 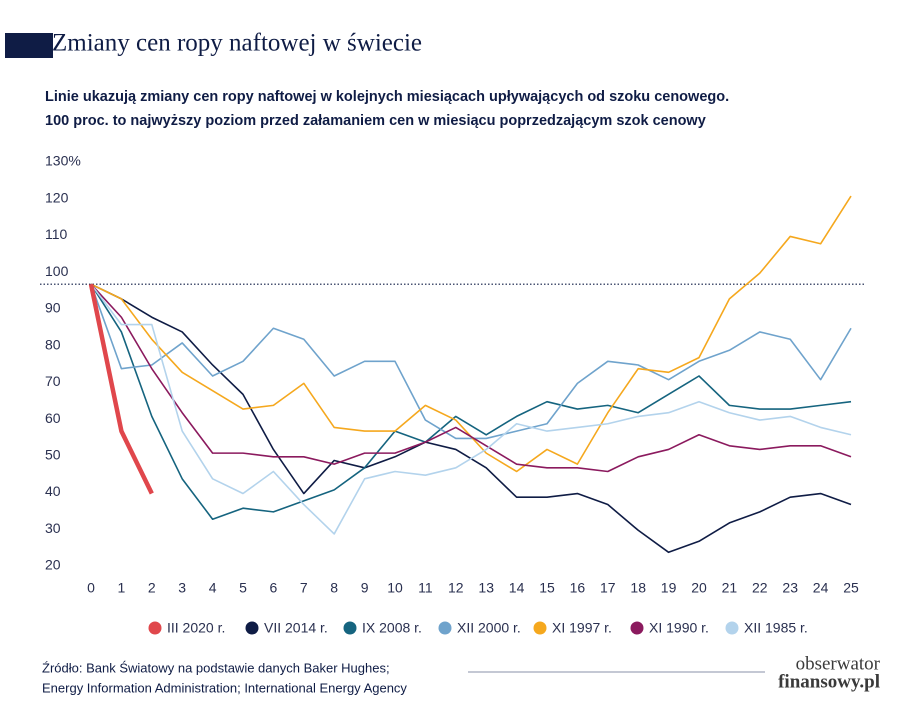 What do you see at coordinates (296, 628) in the screenshot?
I see `legend-label: VII 2014 r.` at bounding box center [296, 628].